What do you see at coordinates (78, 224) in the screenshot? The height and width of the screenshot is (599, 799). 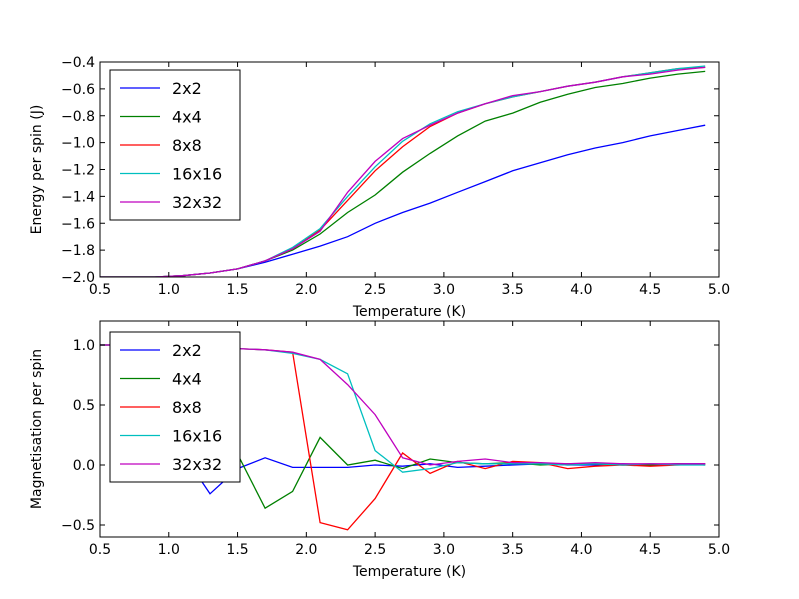 I see `y-tick-label: −1.6` at bounding box center [78, 224].